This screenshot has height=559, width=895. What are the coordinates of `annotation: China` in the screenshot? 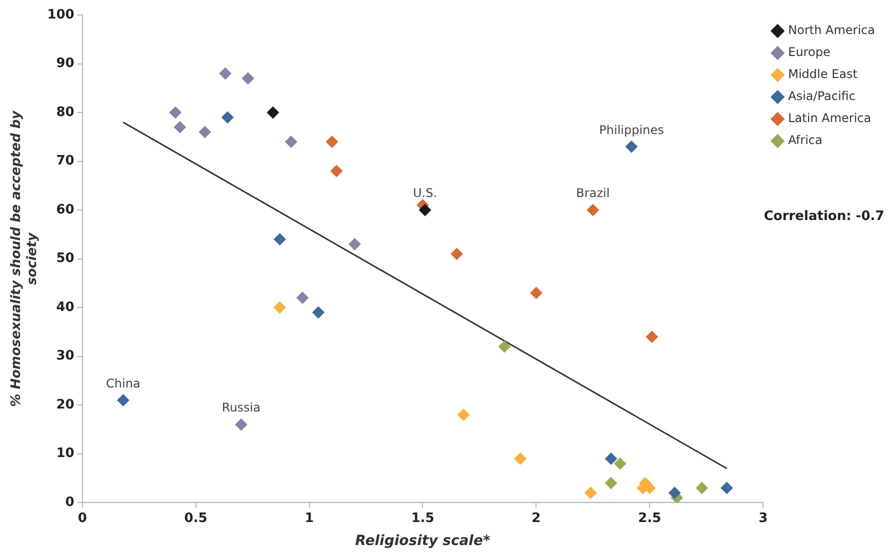 It's located at (123, 383).